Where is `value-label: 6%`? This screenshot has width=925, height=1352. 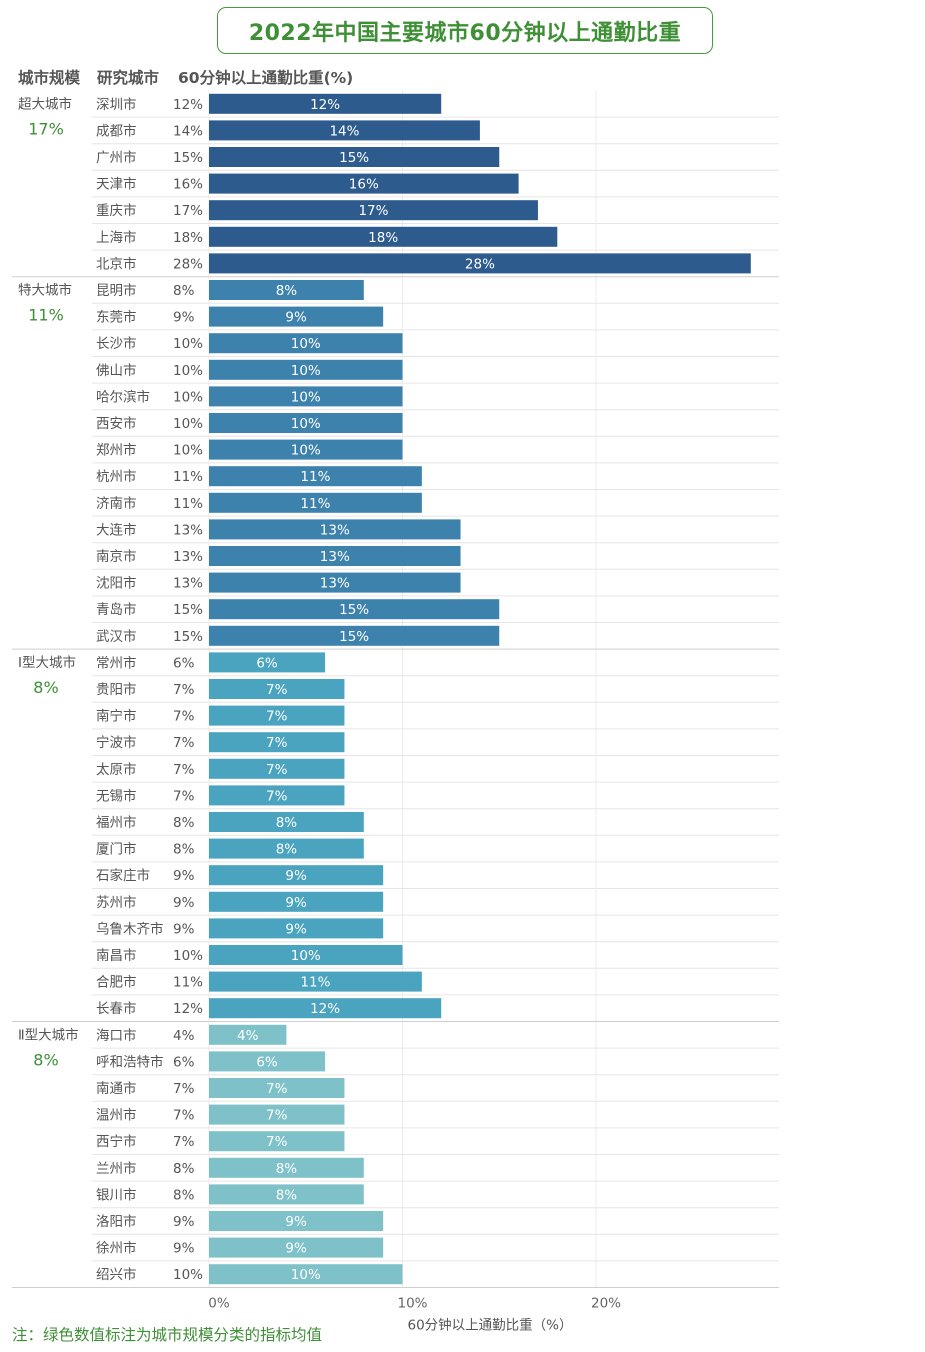
value-label: 6% is located at coordinates (184, 1062).